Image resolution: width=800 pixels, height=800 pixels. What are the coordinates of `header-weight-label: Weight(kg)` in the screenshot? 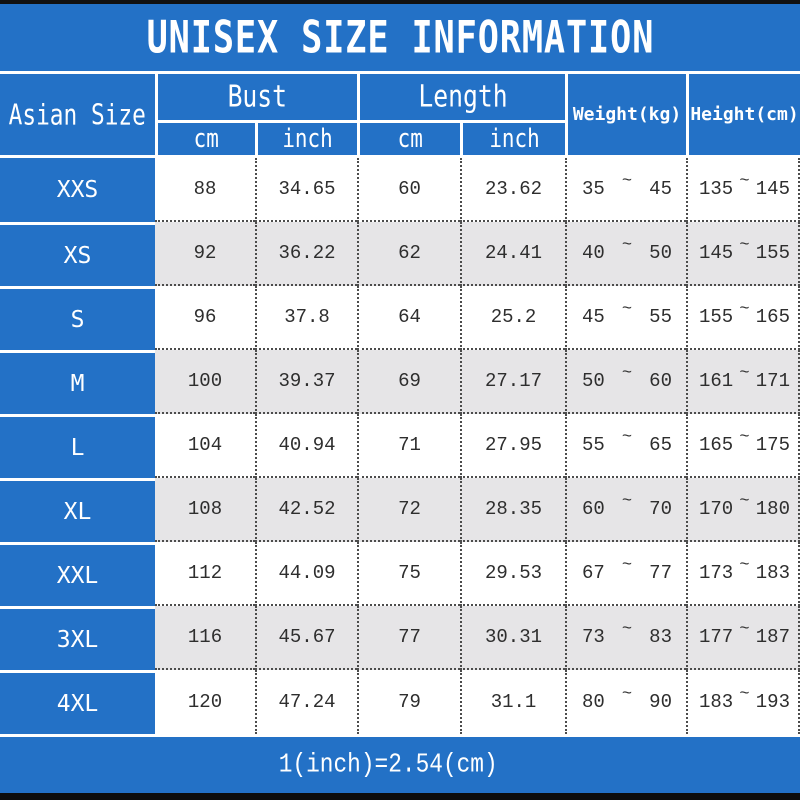 It's located at (627, 114).